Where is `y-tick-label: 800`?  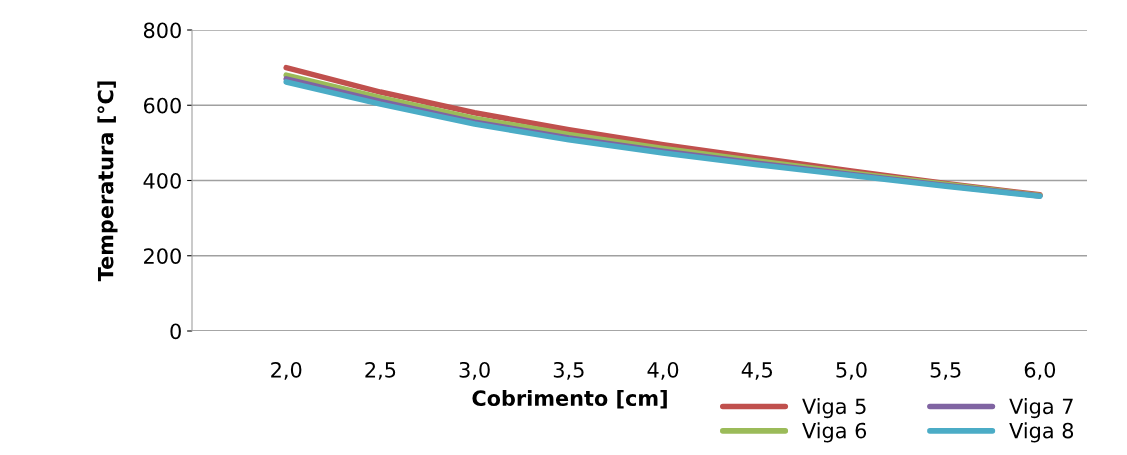 y-tick-label: 800 is located at coordinates (162, 30).